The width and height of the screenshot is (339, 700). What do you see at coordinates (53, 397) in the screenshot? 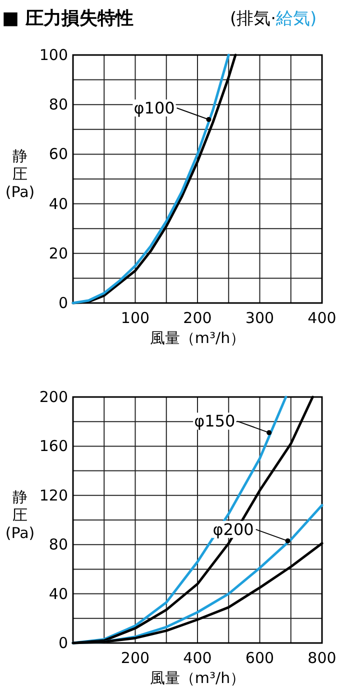
I see `y-tick-label: 200` at bounding box center [53, 397].